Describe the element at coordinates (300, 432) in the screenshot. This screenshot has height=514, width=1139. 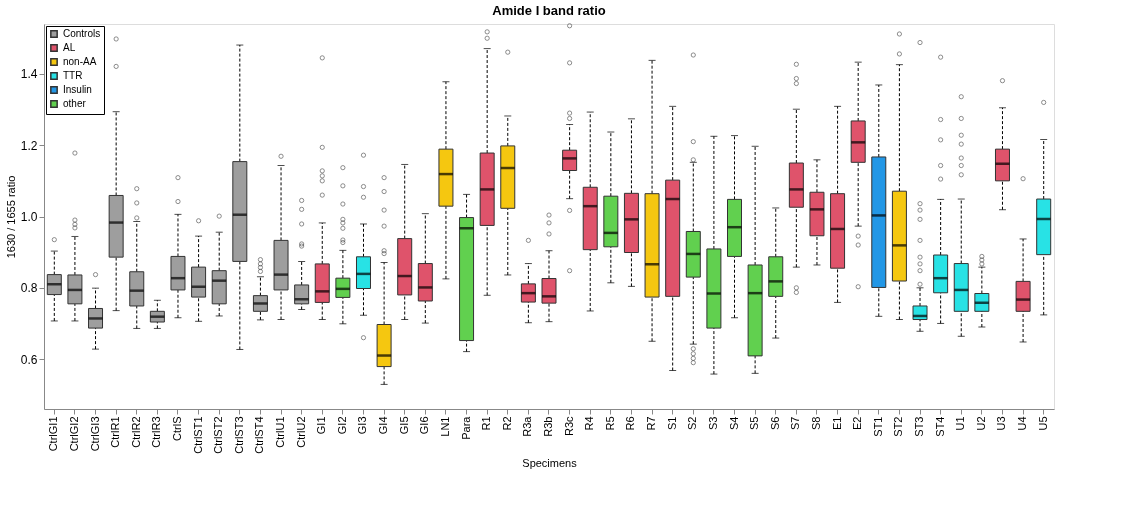
I see `x-tick-label: CtrlU2` at that location.